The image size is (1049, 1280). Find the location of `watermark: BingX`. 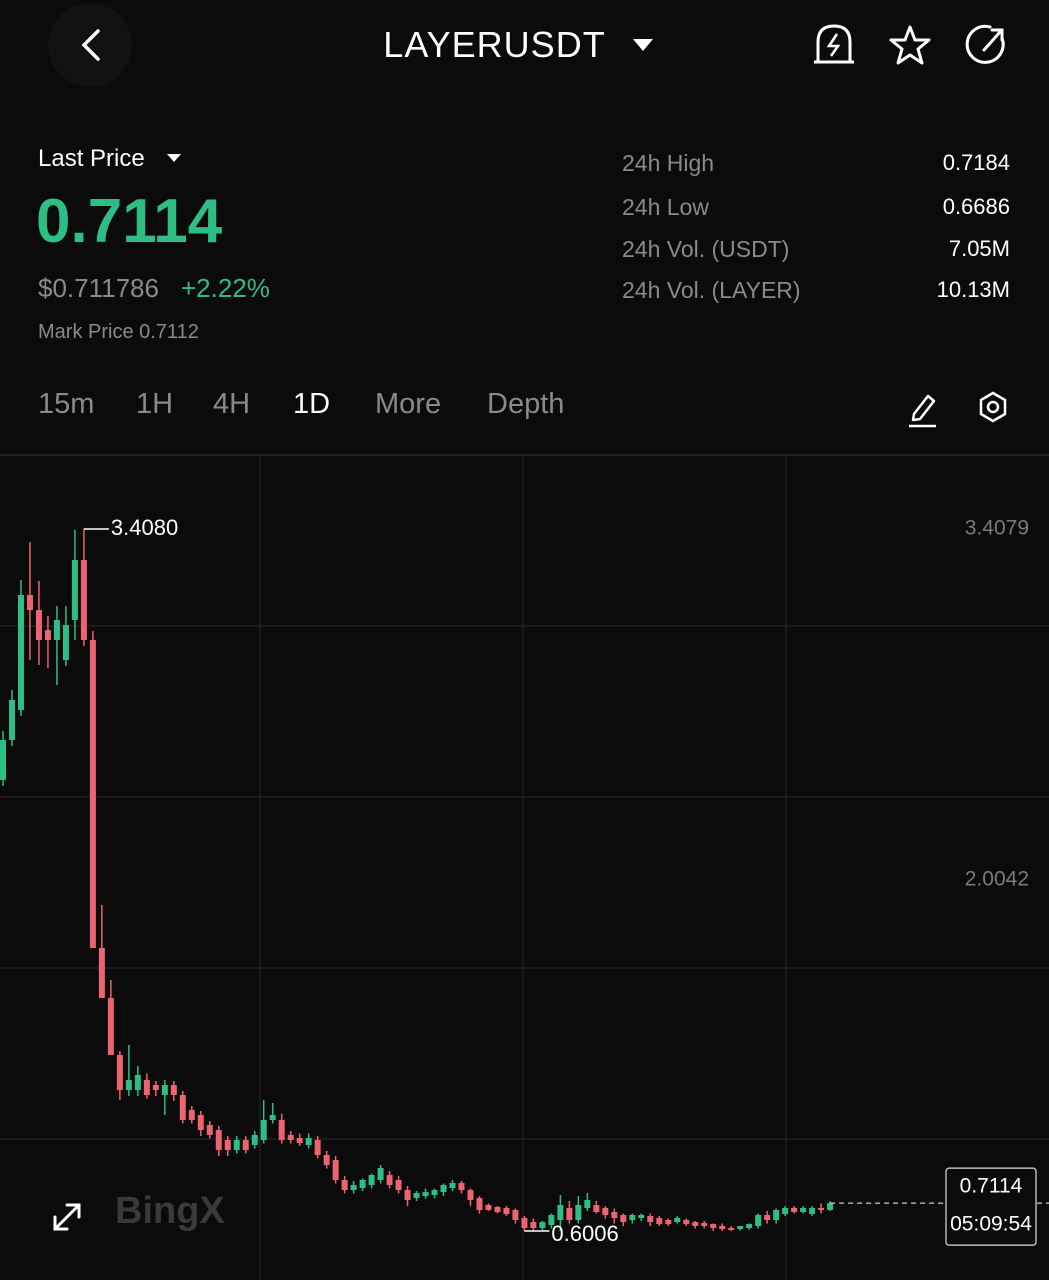

watermark: BingX is located at coordinates (170, 1211).